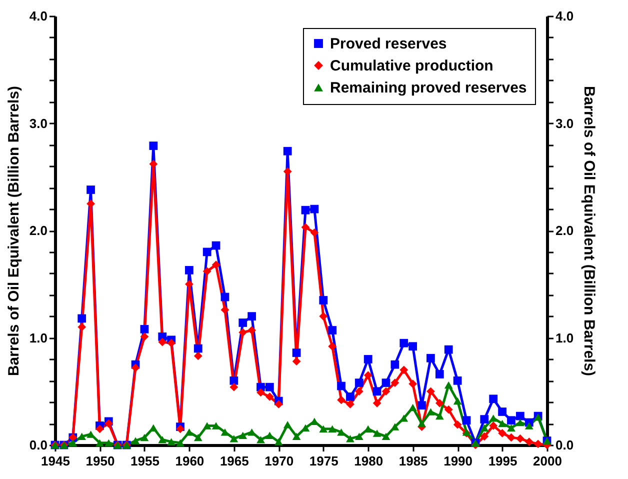 Image resolution: width=628 pixels, height=479 pixels. Describe the element at coordinates (38, 445) in the screenshot. I see `y-tick-label: 0.0` at that location.